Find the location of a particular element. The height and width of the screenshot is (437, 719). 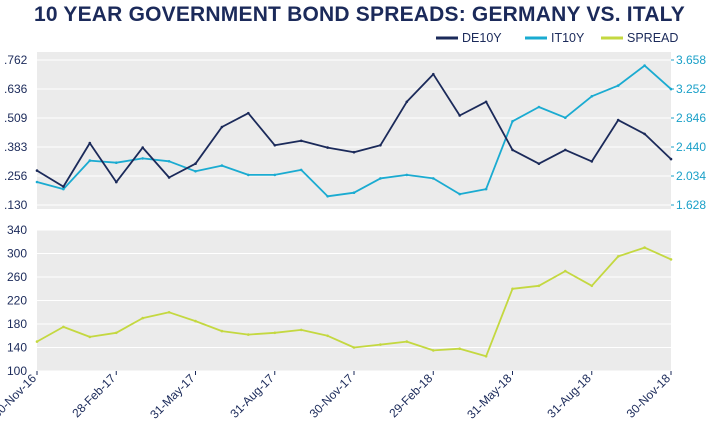

x-tick-label: 28-Feb-17 is located at coordinates (93, 395).